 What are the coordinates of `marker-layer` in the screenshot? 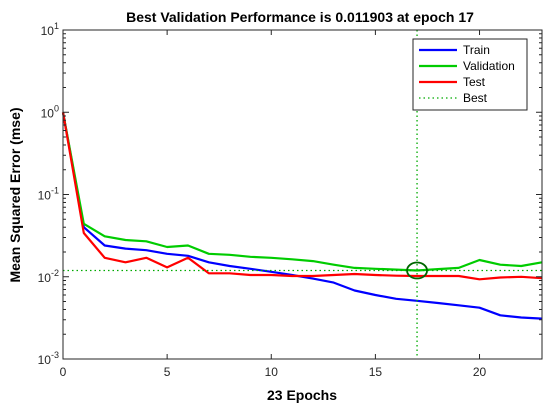 It's located at (417, 270).